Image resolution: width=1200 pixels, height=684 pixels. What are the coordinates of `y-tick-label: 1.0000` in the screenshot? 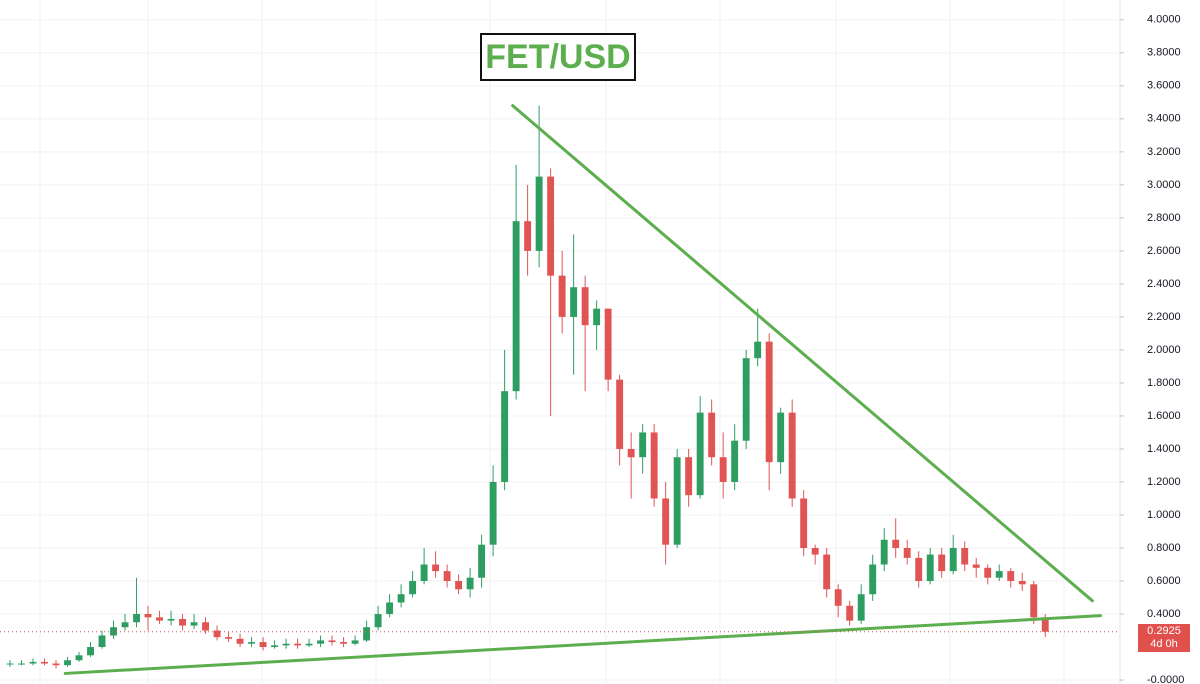 It's located at (1164, 515).